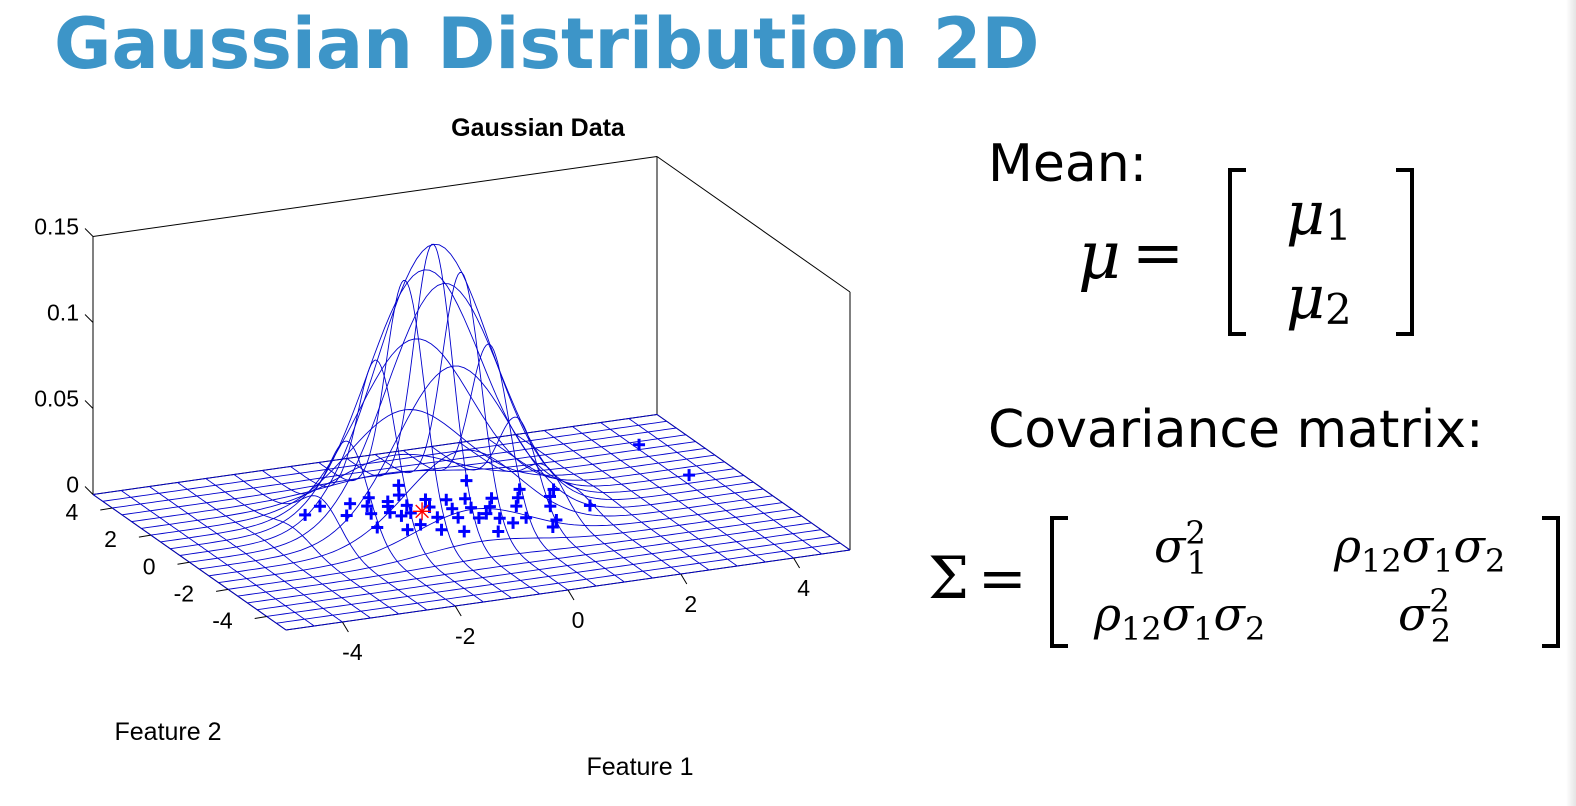 The width and height of the screenshot is (1576, 806). What do you see at coordinates (1158, 252) in the screenshot?
I see `equals-sign-mean: =` at bounding box center [1158, 252].